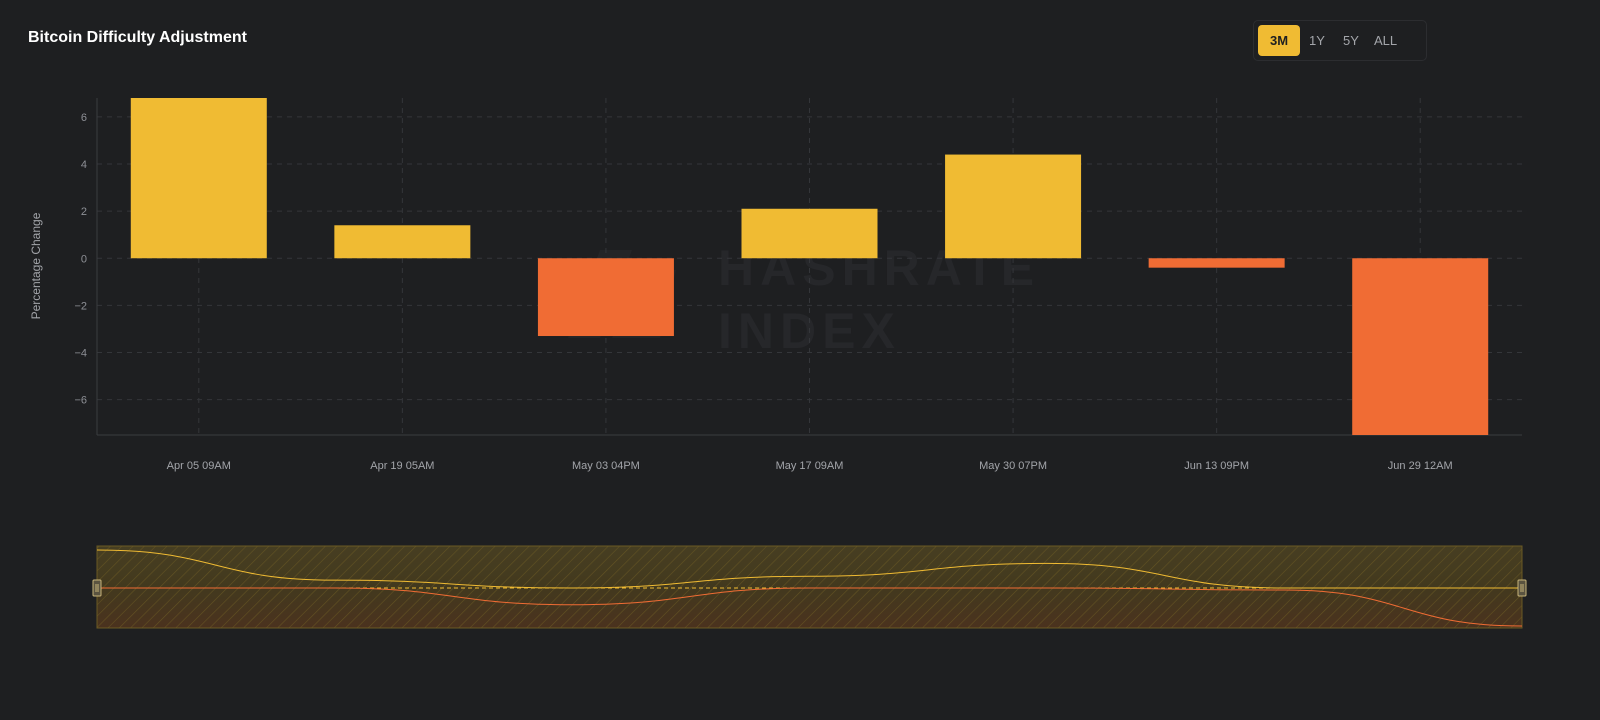 This screenshot has width=1600, height=720. I want to click on range-button-3m: 3M, so click(1279, 40).